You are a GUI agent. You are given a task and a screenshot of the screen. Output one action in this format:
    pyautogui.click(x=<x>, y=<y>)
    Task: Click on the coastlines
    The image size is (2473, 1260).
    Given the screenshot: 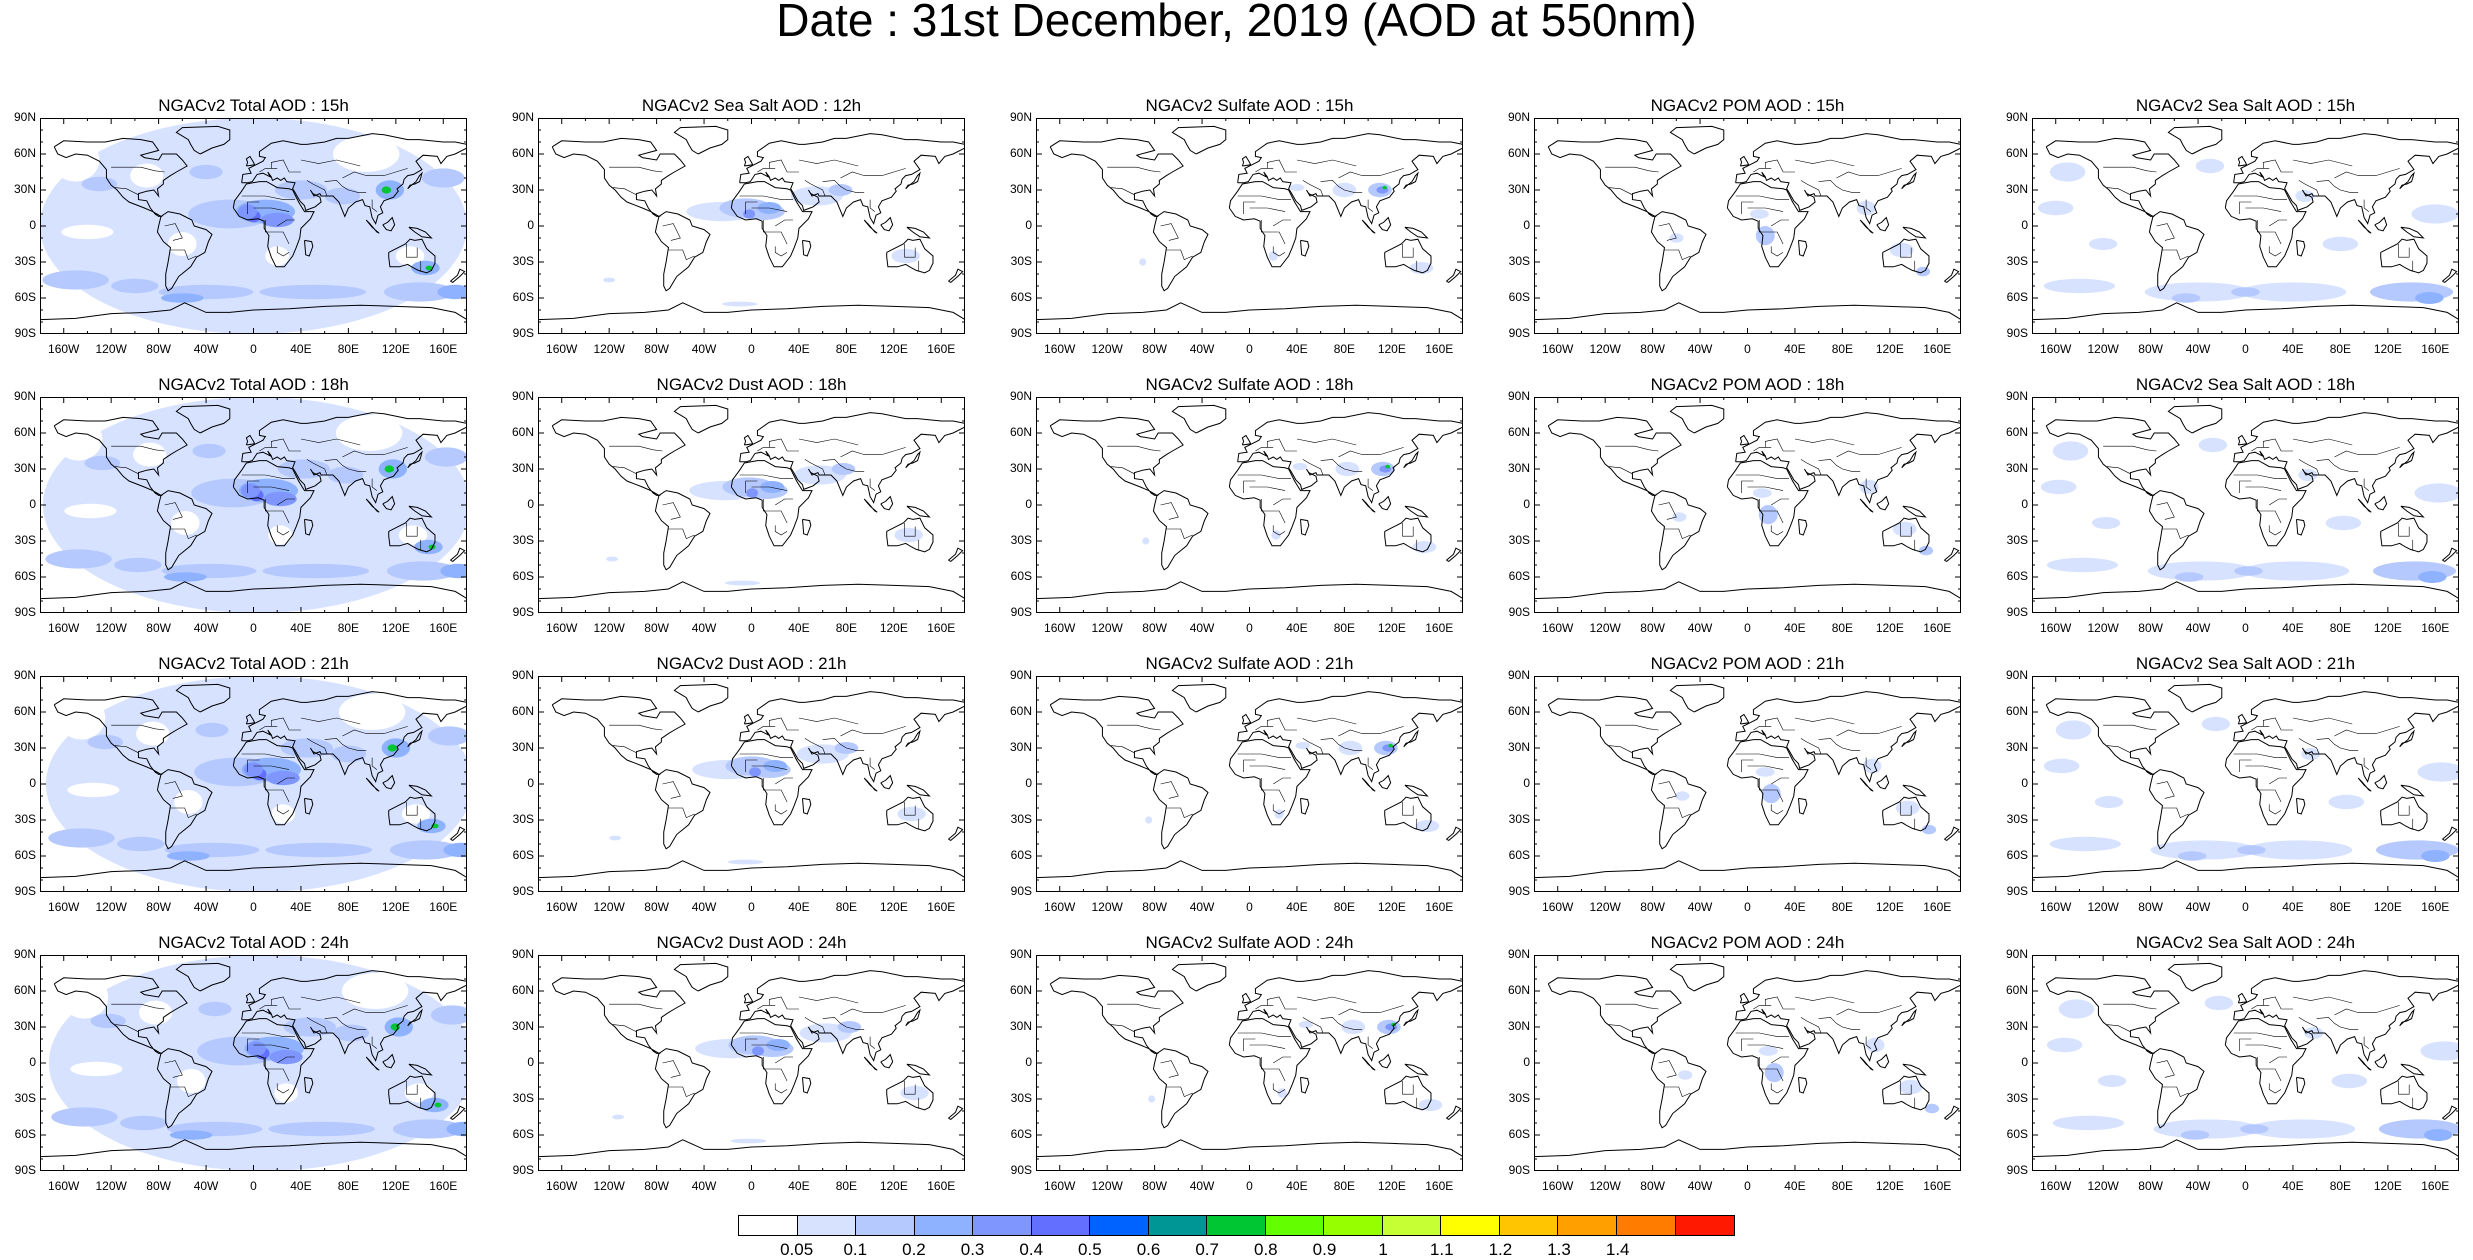 What is the action you would take?
    pyautogui.click(x=751, y=1060)
    